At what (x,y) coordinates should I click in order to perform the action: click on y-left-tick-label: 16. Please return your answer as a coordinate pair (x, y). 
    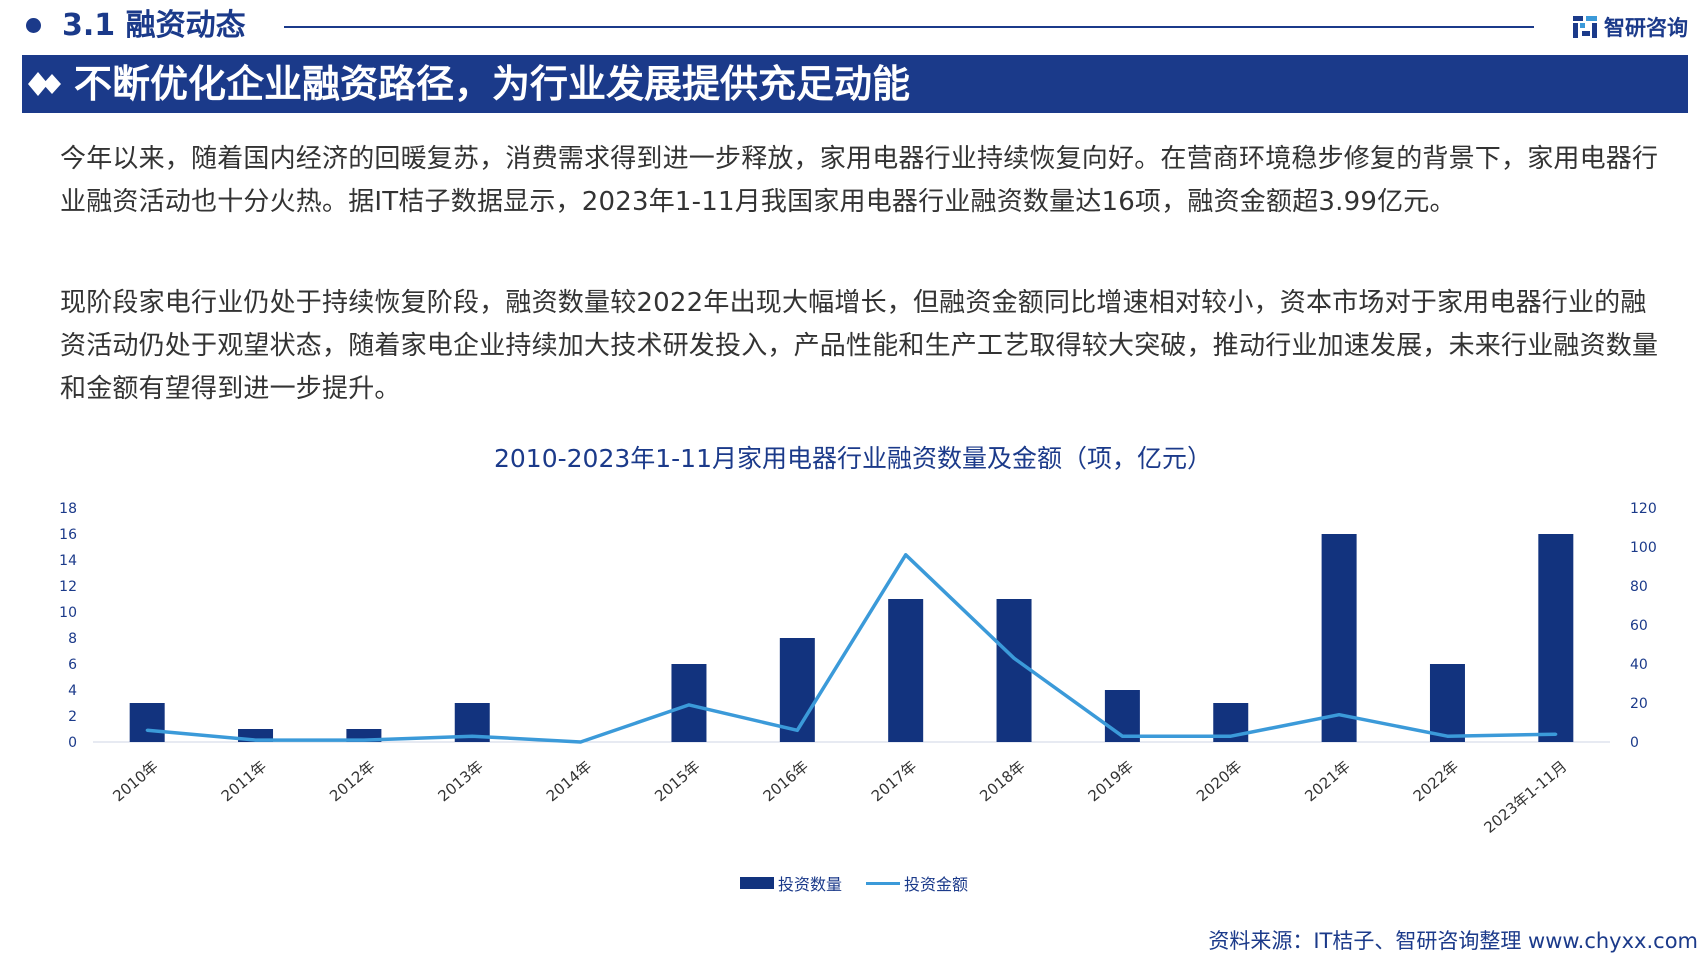
    Looking at the image, I should click on (68, 535).